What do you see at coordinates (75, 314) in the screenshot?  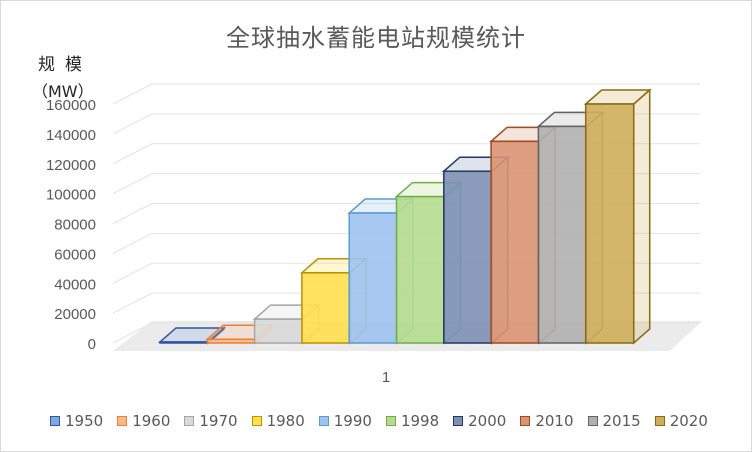 I see `y-tick-label: 20000` at bounding box center [75, 314].